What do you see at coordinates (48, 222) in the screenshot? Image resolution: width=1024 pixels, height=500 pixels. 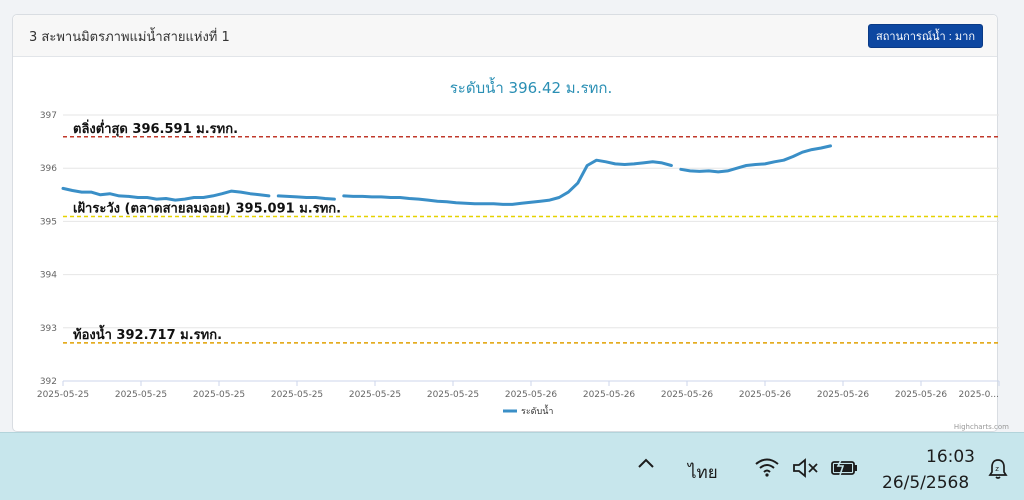 I see `y-tick-label: 395` at bounding box center [48, 222].